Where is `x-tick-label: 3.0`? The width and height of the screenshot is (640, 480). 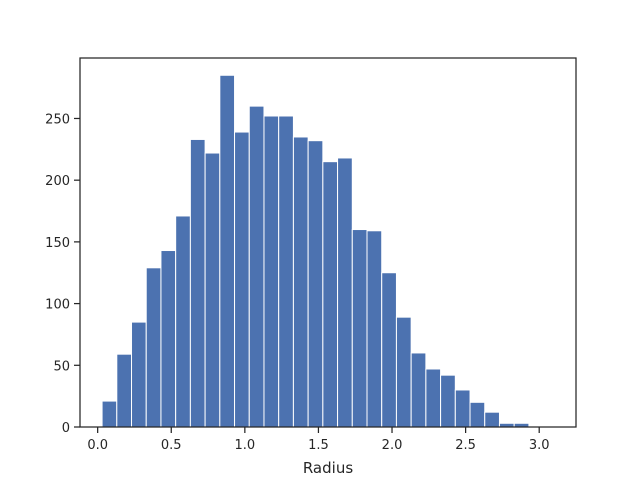 x-tick-label: 3.0 is located at coordinates (539, 445).